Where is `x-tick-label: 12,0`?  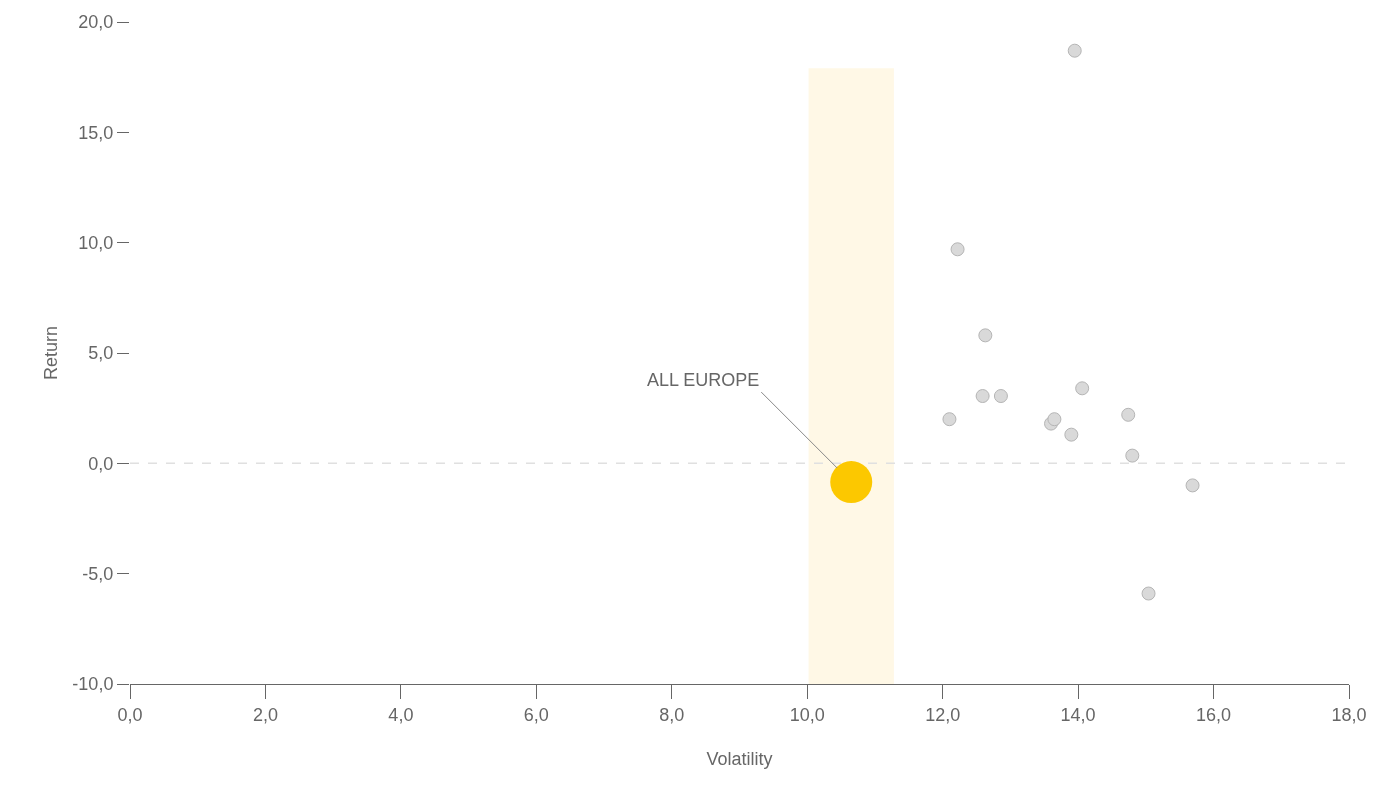 x-tick-label: 12,0 is located at coordinates (943, 714).